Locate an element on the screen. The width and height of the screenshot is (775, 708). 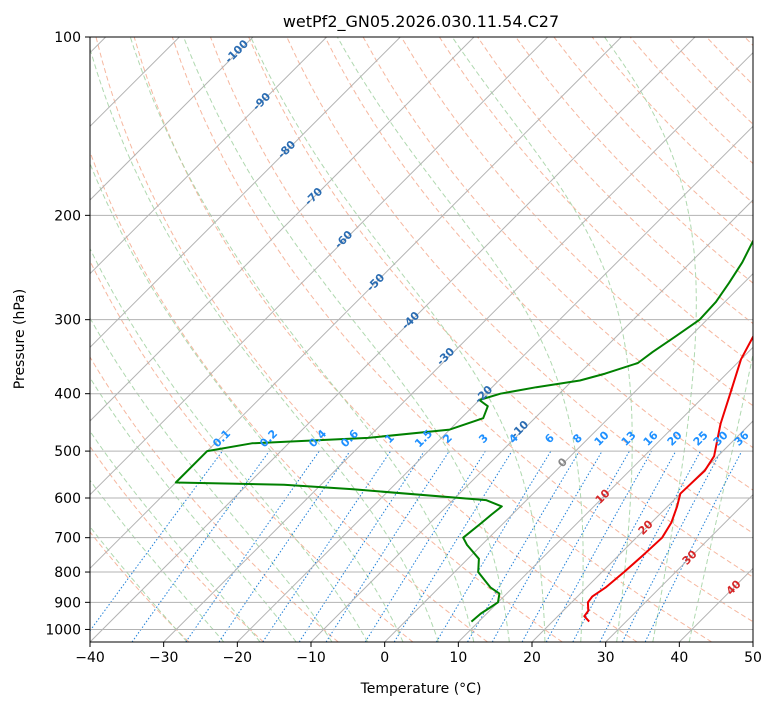
y-tick-label: 500 is located at coordinates (67, 452).